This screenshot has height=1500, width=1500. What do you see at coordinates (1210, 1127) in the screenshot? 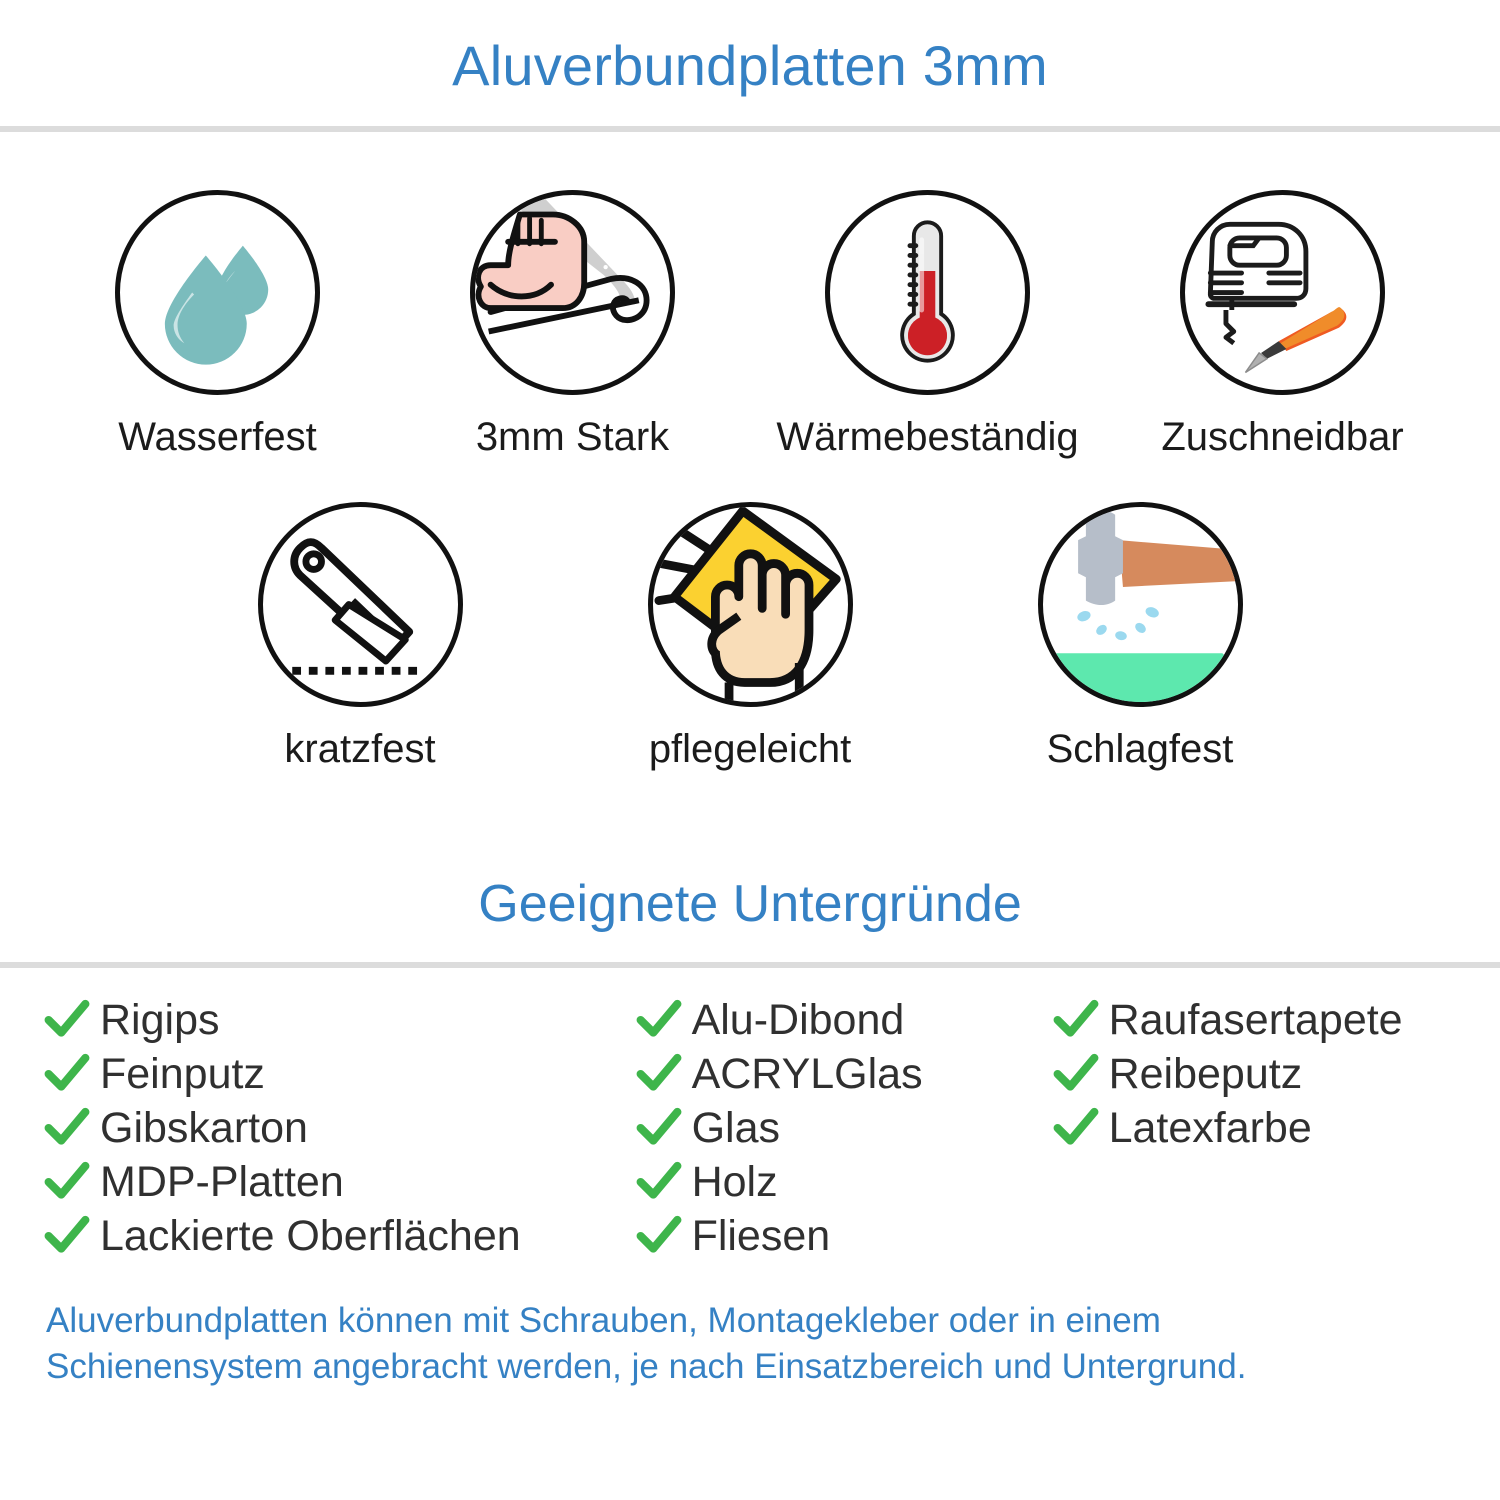
I see `list-item-label: Latexfarbe` at bounding box center [1210, 1127].